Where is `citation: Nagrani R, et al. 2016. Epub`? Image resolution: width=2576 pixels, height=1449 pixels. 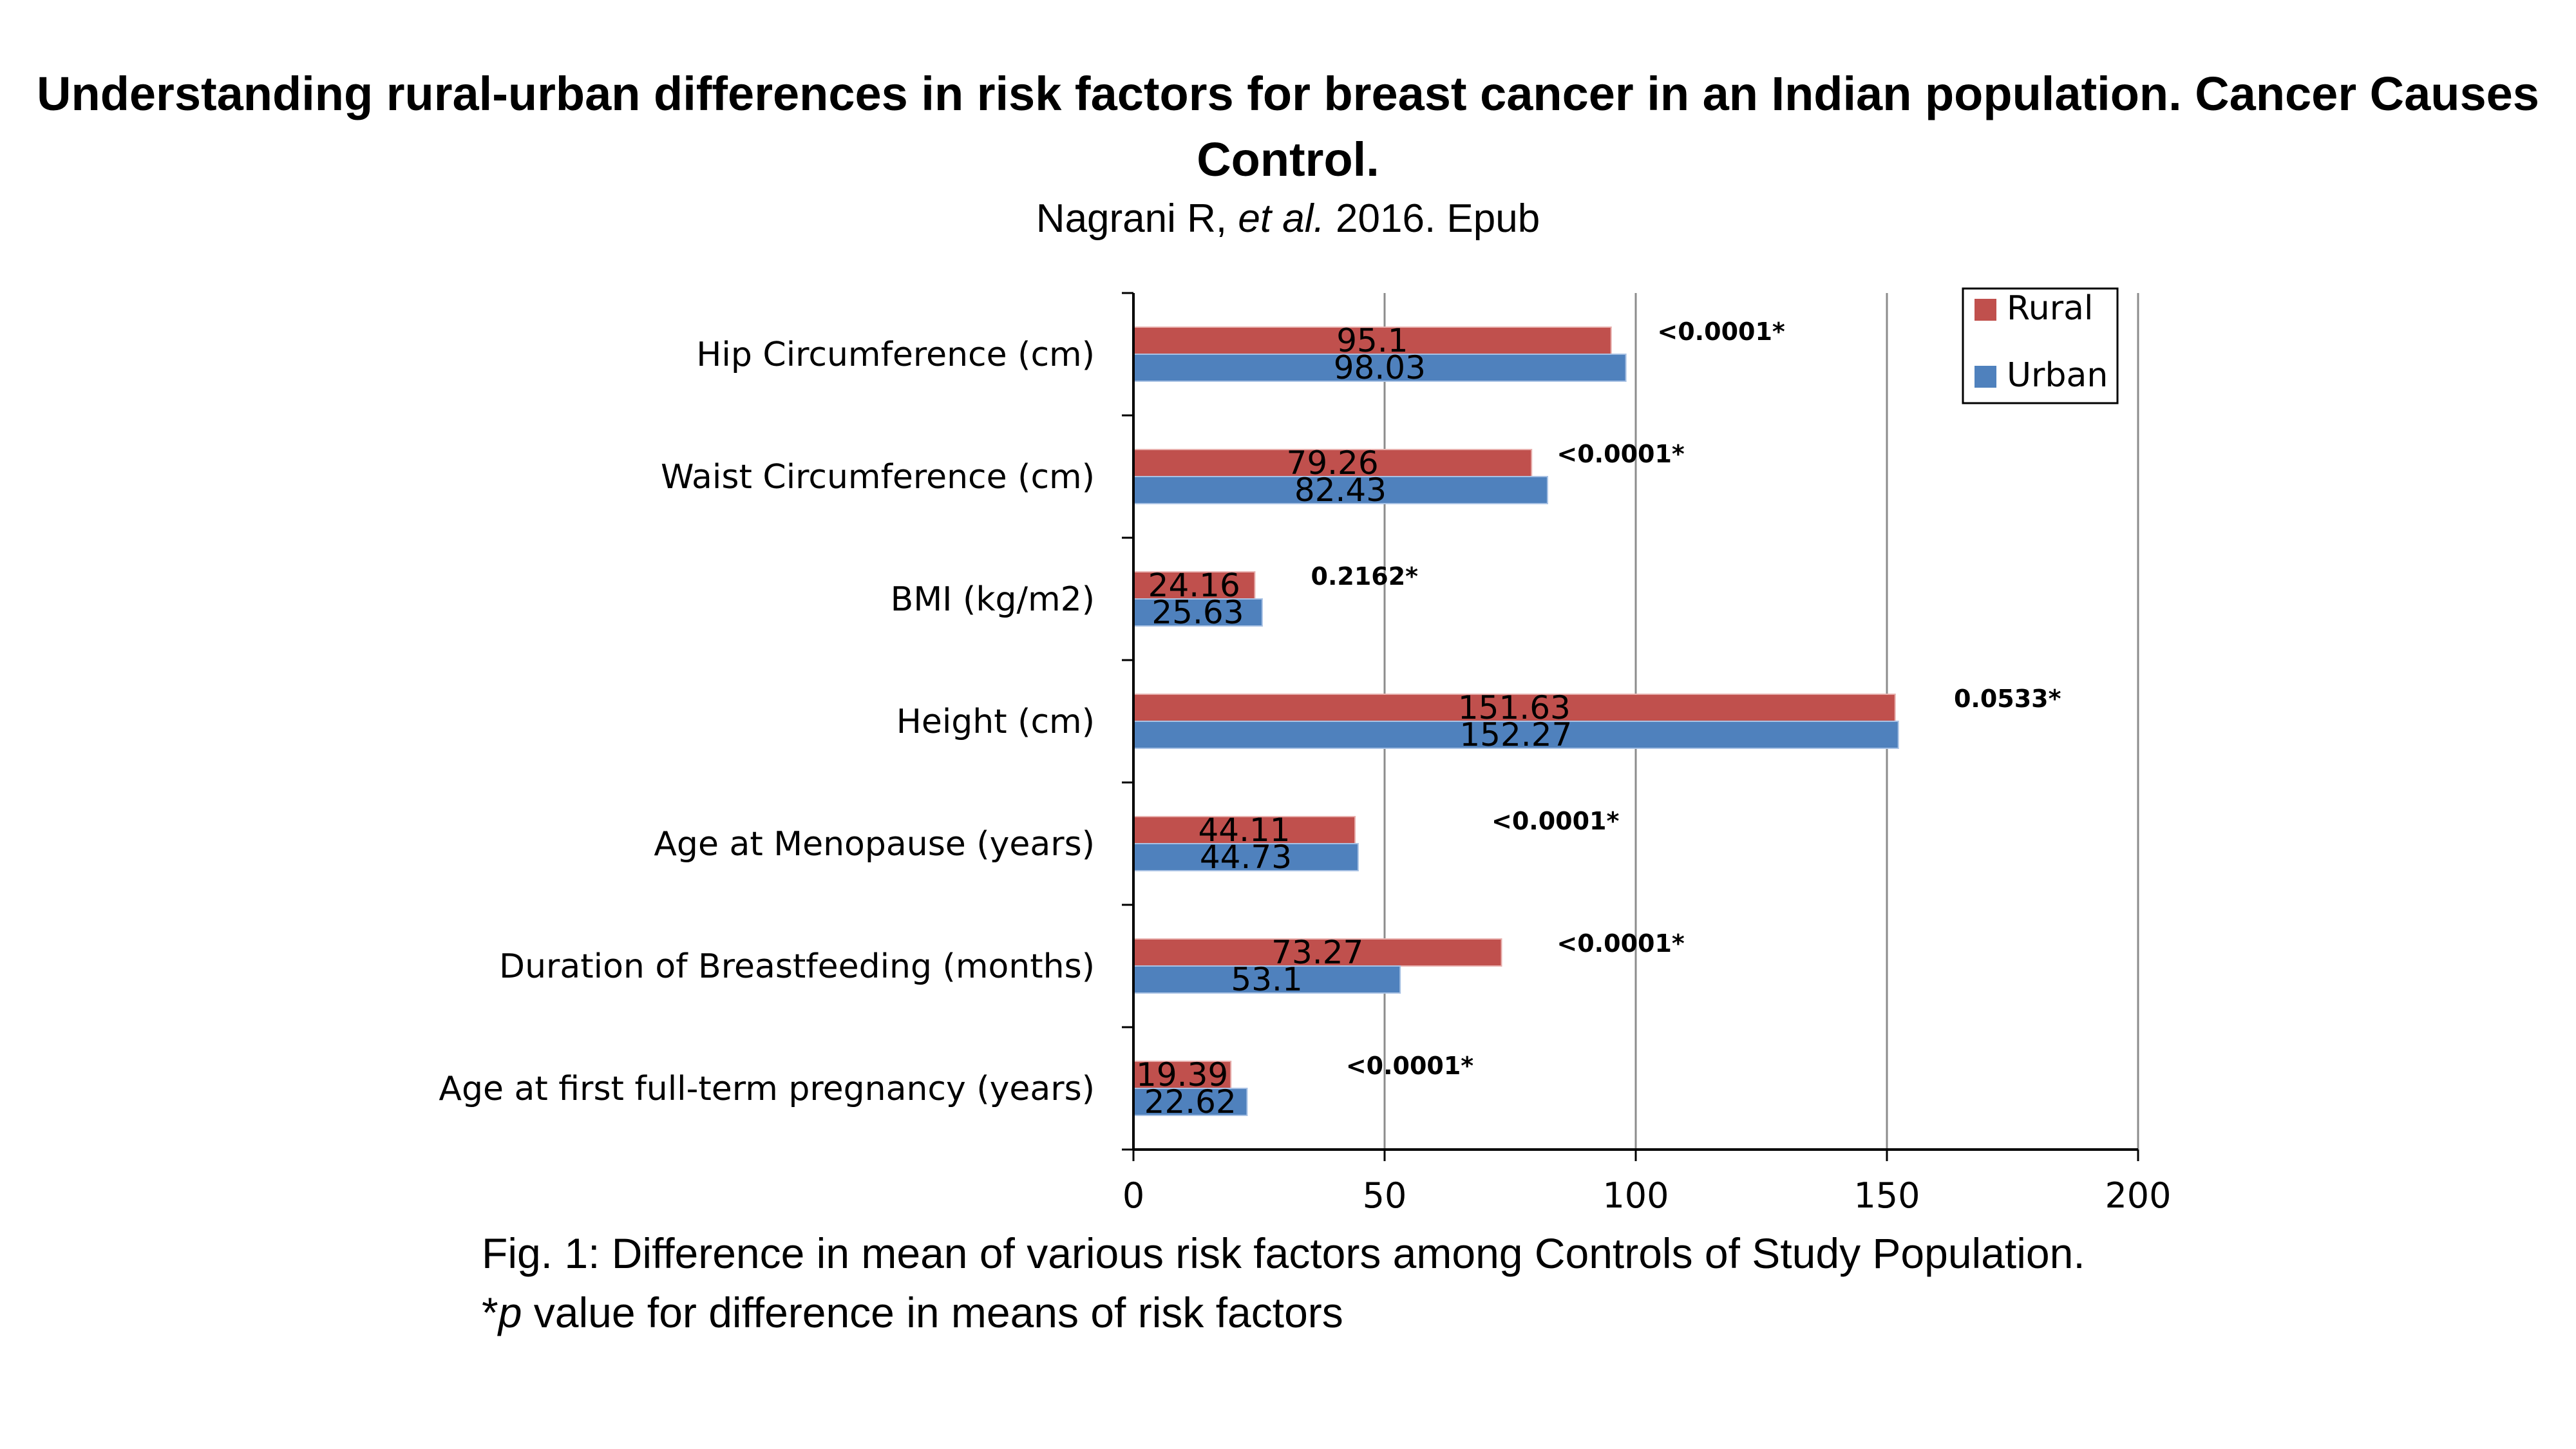 citation: Nagrani R, et al. 2016. Epub is located at coordinates (1288, 219).